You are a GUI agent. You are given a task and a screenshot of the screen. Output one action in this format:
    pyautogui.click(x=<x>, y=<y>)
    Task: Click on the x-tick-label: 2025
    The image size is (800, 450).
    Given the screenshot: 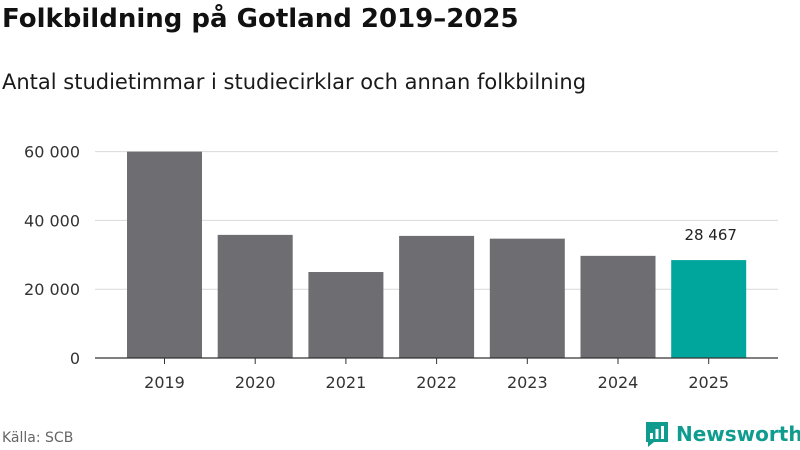 What is the action you would take?
    pyautogui.click(x=708, y=382)
    